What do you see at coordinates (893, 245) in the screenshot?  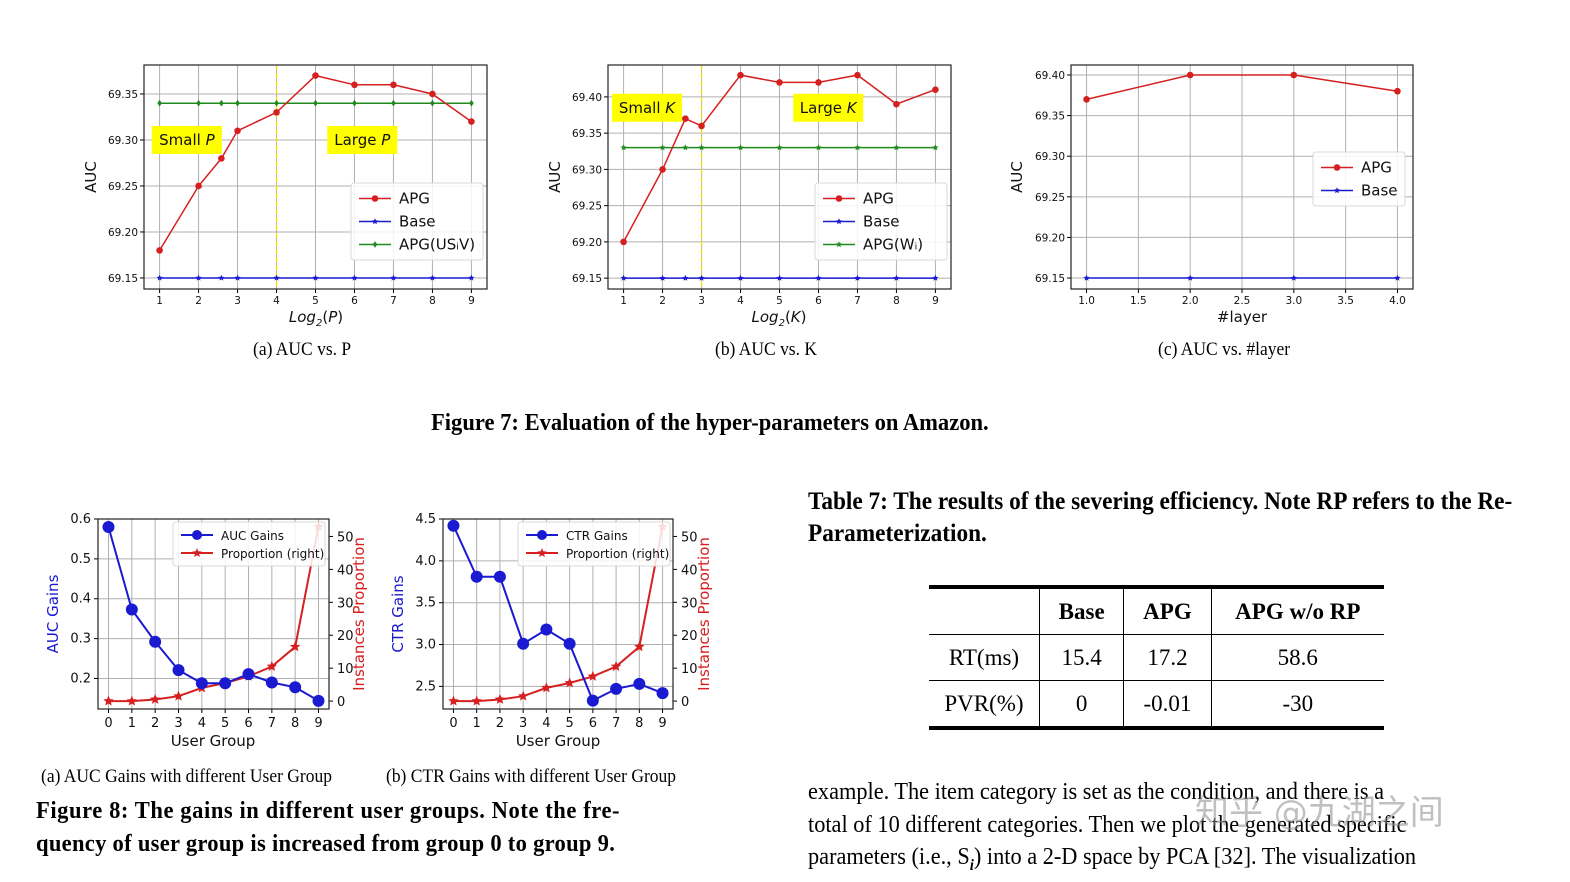 I see `legend-label: APG(Wᵢ)` at bounding box center [893, 245].